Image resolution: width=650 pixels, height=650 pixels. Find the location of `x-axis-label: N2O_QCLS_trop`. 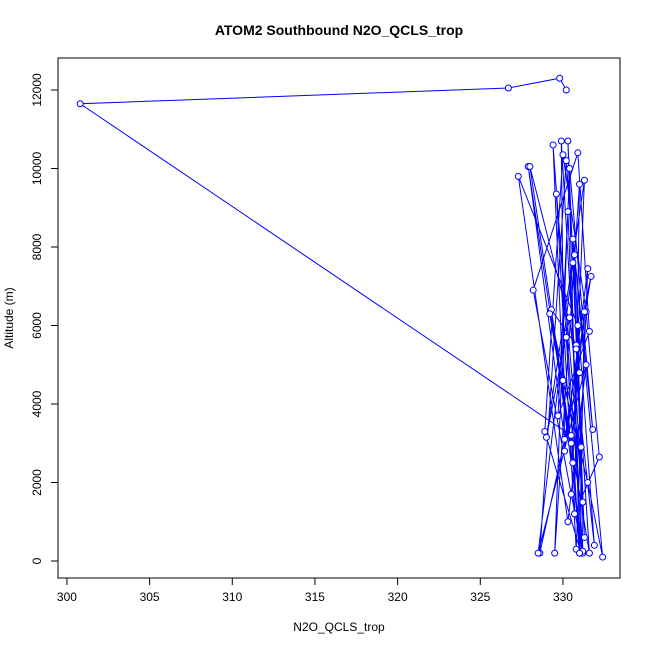

x-axis-label: N2O_QCLS_trop is located at coordinates (339, 627).